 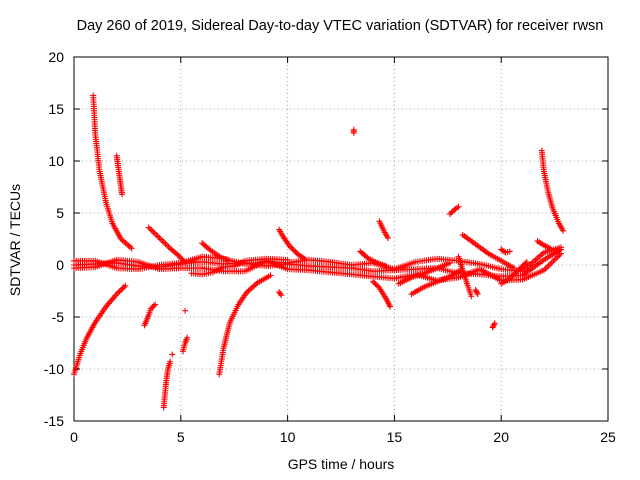 What do you see at coordinates (54, 369) in the screenshot?
I see `y-tick-label: -10` at bounding box center [54, 369].